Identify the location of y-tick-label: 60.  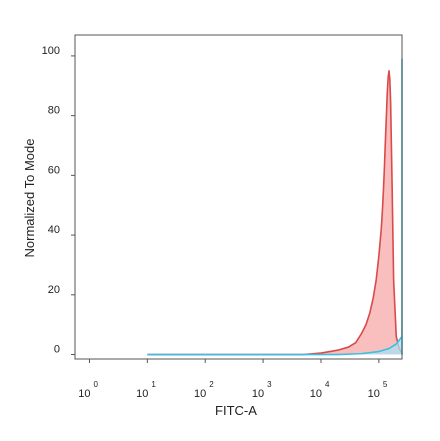
(54, 170).